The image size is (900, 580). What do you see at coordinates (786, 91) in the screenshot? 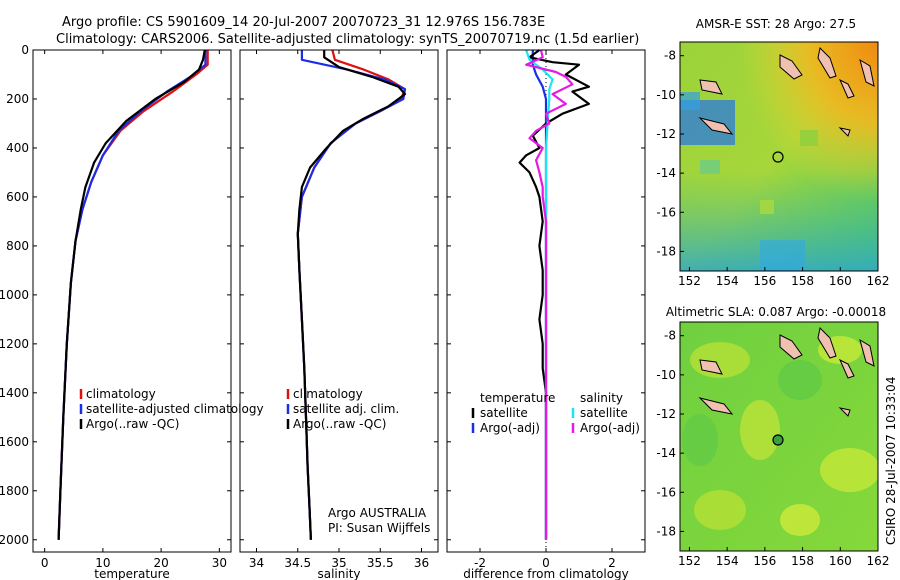
I see `sst-coastline` at bounding box center [786, 91].